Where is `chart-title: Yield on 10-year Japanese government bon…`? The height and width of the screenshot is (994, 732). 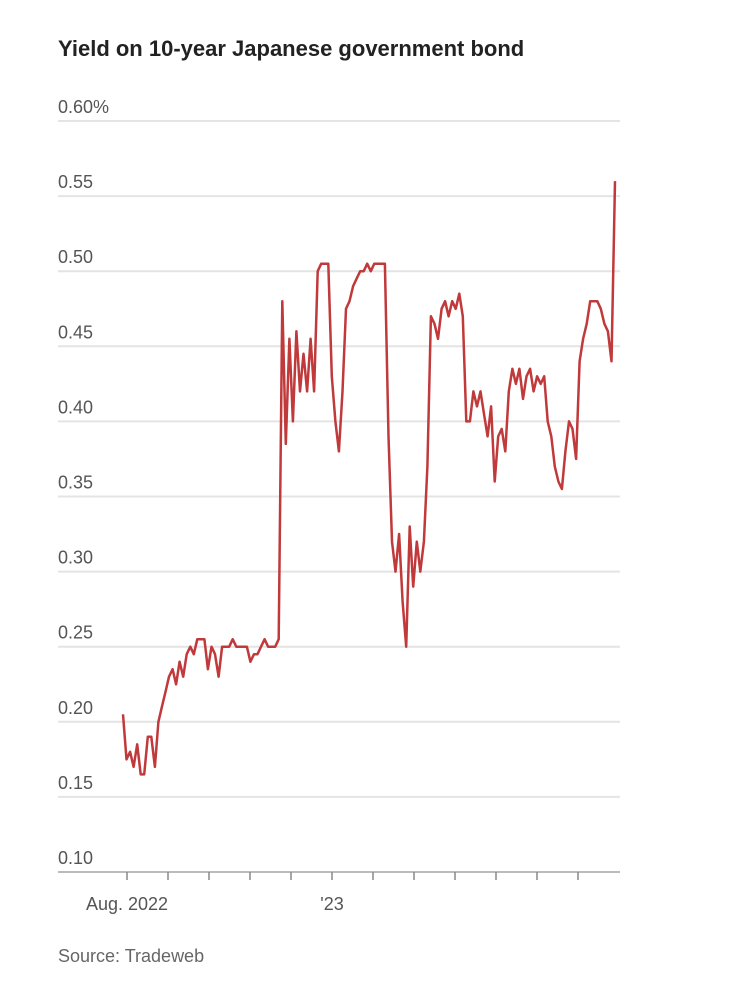
chart-title: Yield on 10-year Japanese government bon… is located at coordinates (291, 48).